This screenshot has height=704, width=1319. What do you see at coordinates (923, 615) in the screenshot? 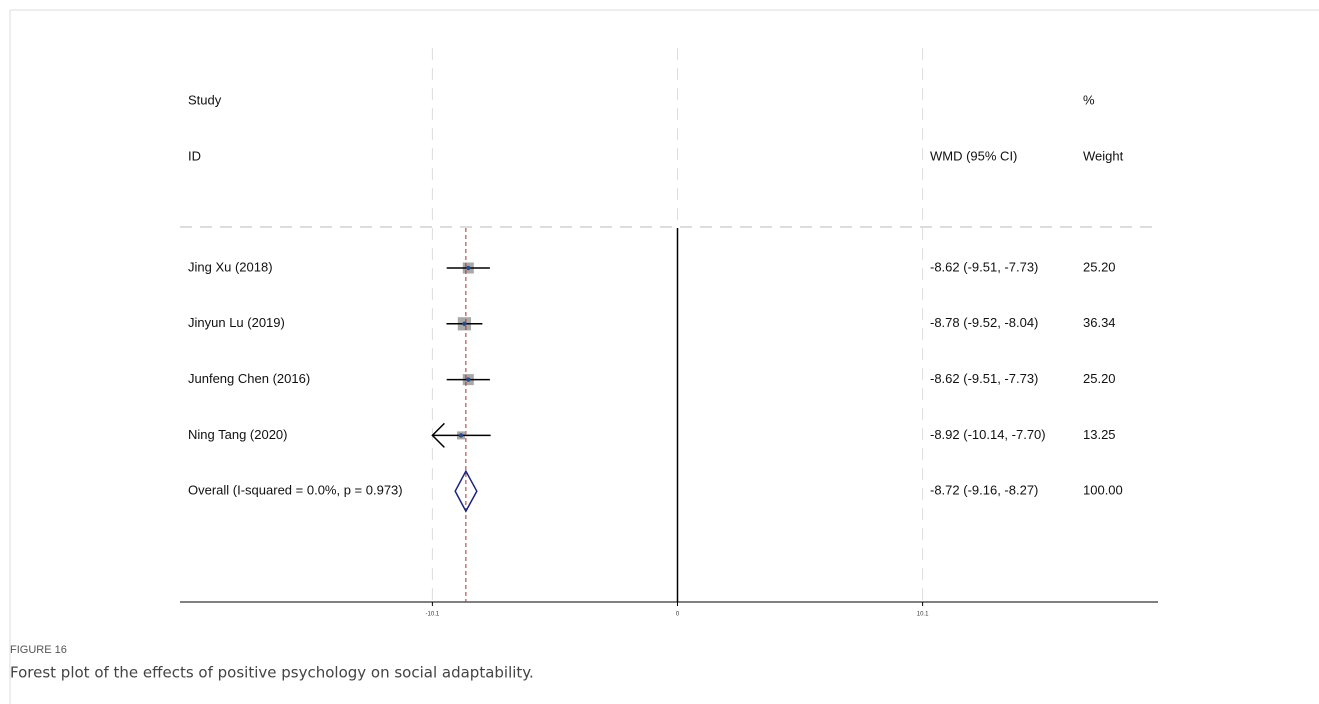
I see `x-tick-label: 10.1` at bounding box center [923, 615].